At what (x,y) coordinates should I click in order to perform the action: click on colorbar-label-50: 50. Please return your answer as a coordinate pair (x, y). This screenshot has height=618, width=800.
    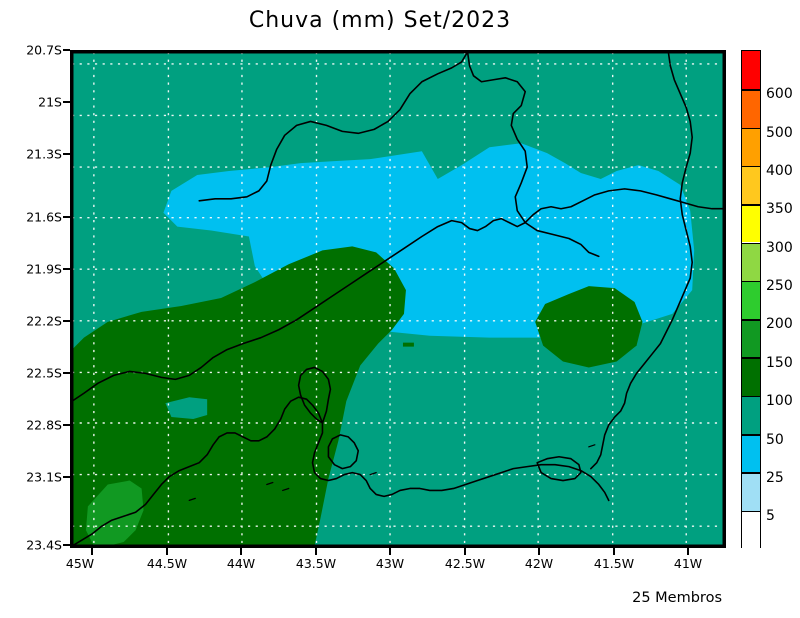
    Looking at the image, I should click on (775, 440).